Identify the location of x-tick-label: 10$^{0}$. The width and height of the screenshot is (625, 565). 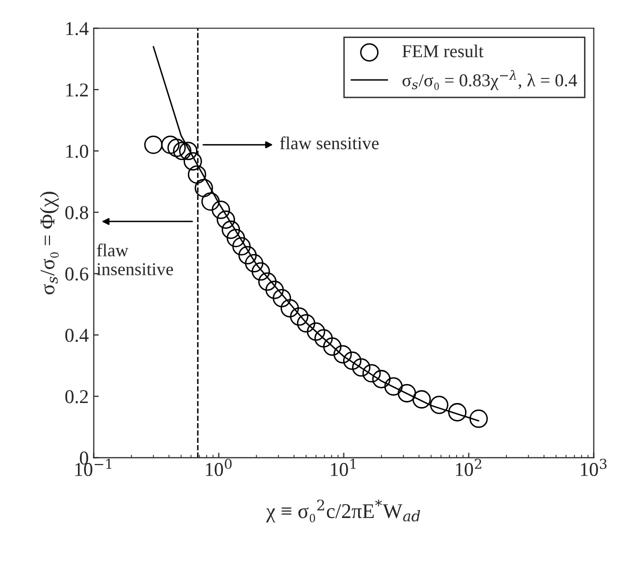
(219, 467).